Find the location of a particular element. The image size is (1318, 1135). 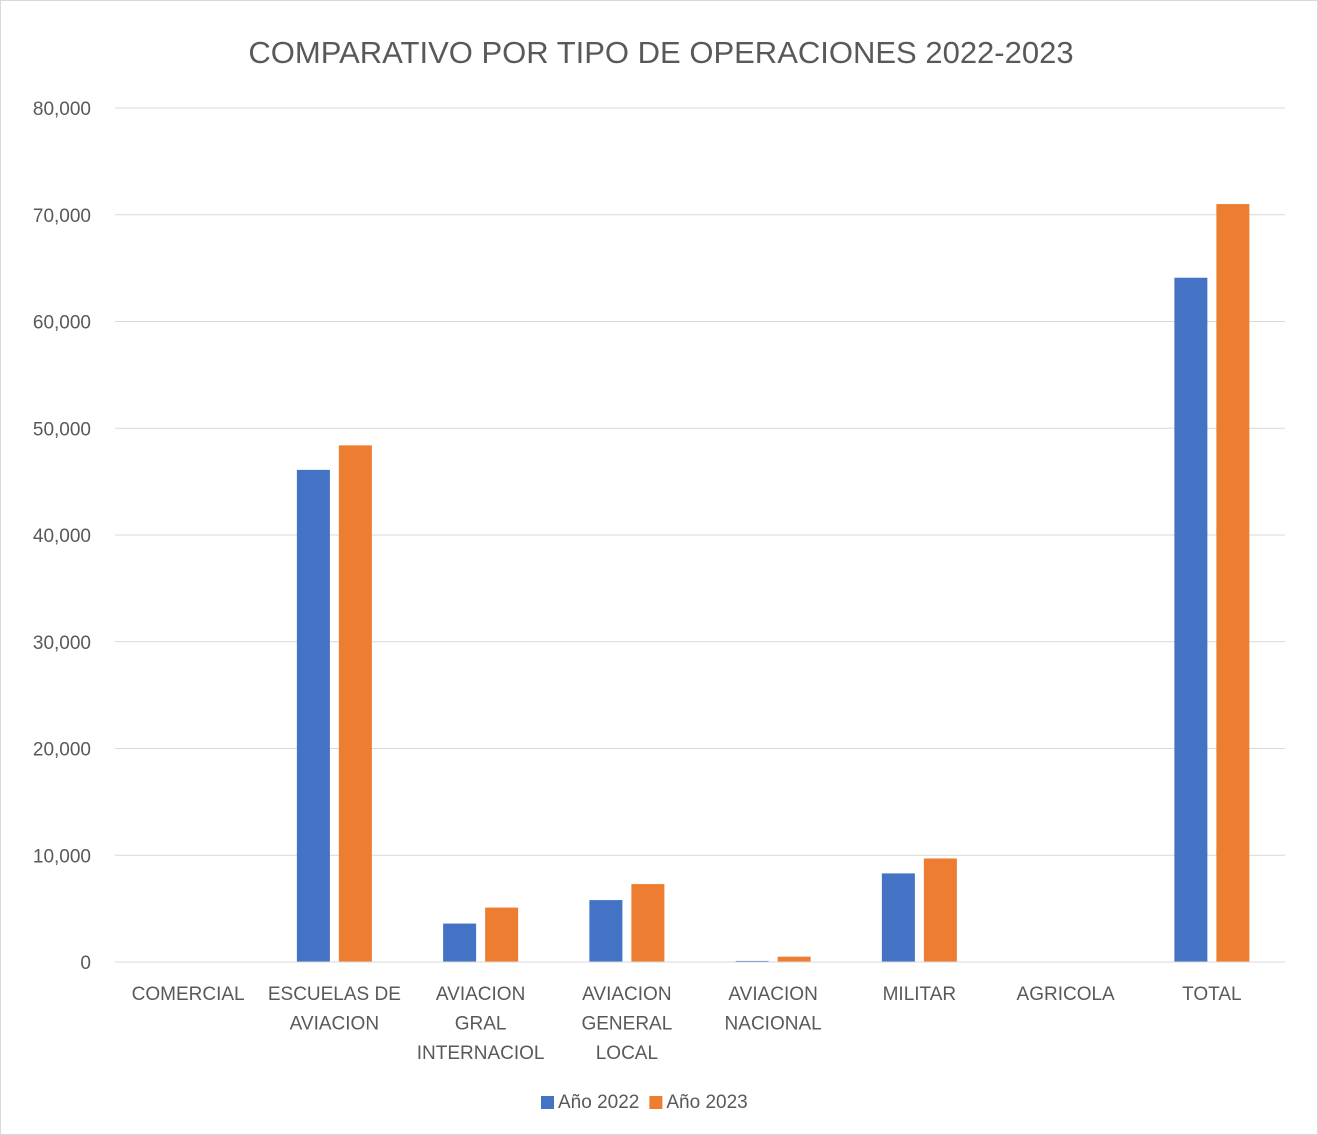

y-tick-label: 40,000 is located at coordinates (62, 536).